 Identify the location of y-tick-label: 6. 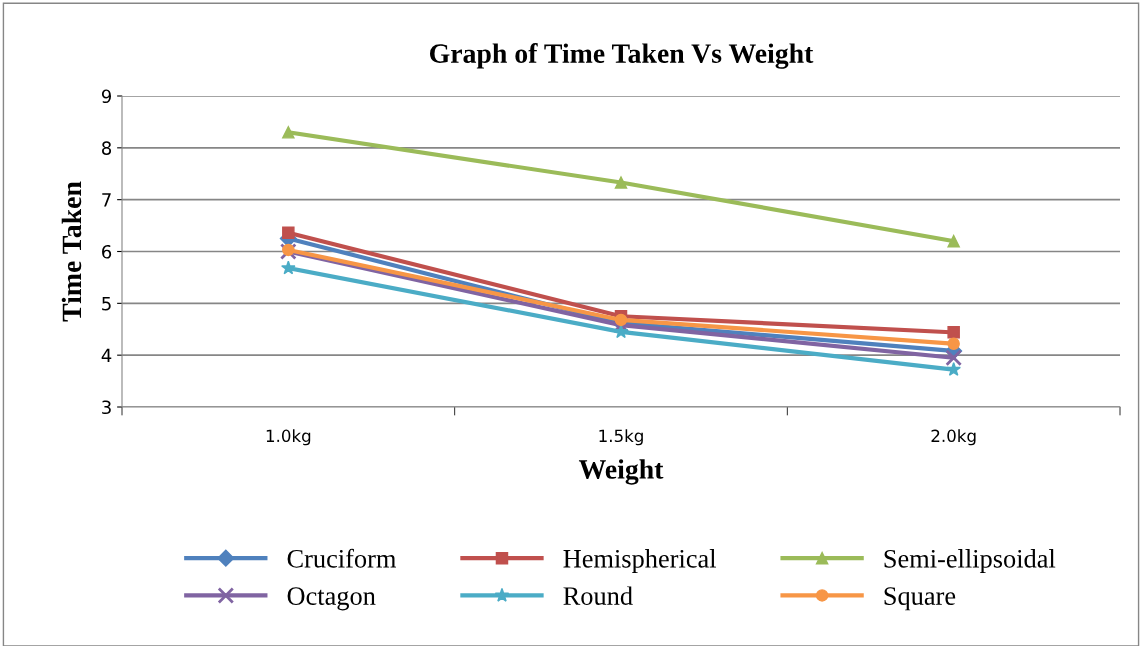
(107, 251).